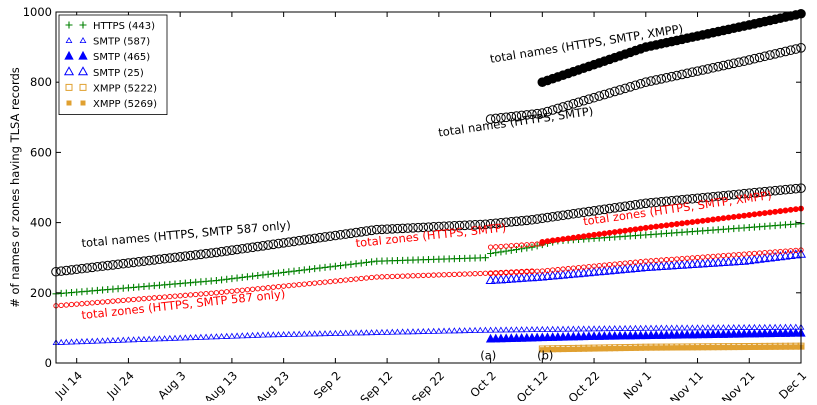  What do you see at coordinates (221, 384) in the screenshot?
I see `x-tick-label: Aug 13` at bounding box center [221, 384].